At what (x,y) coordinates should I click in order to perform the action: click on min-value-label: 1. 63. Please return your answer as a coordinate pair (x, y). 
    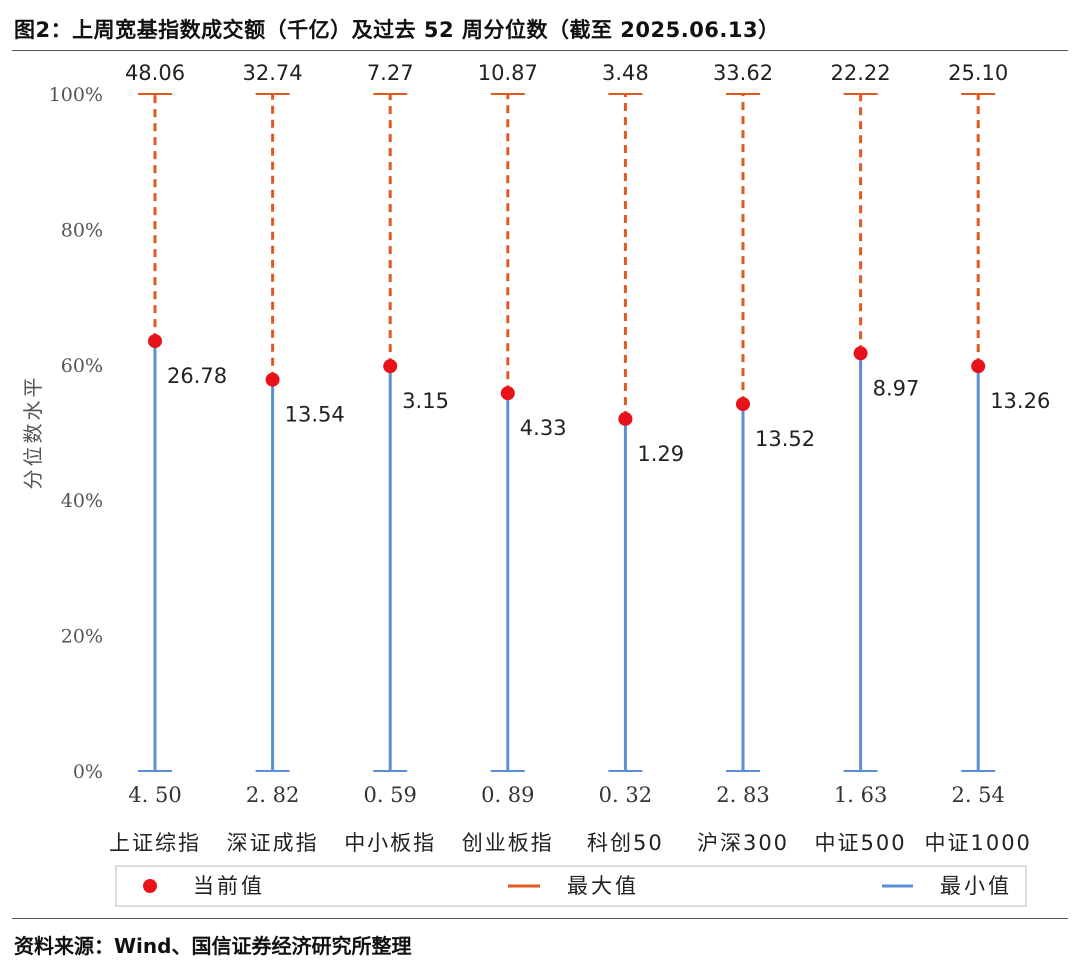
    Looking at the image, I should click on (860, 795).